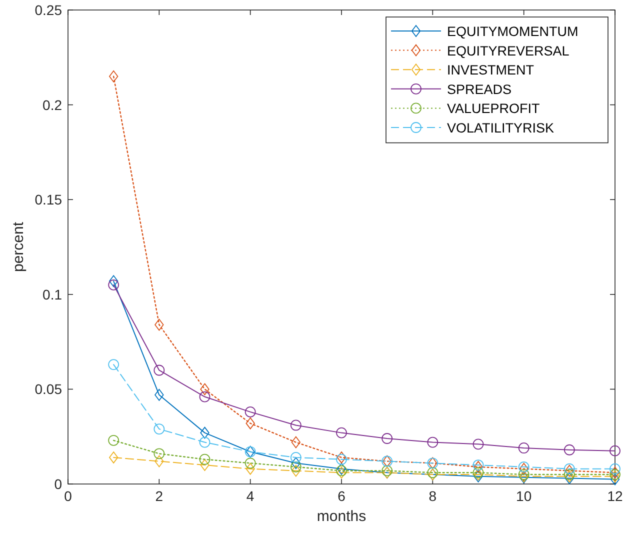  I want to click on y-axis-title: percent, so click(18, 246).